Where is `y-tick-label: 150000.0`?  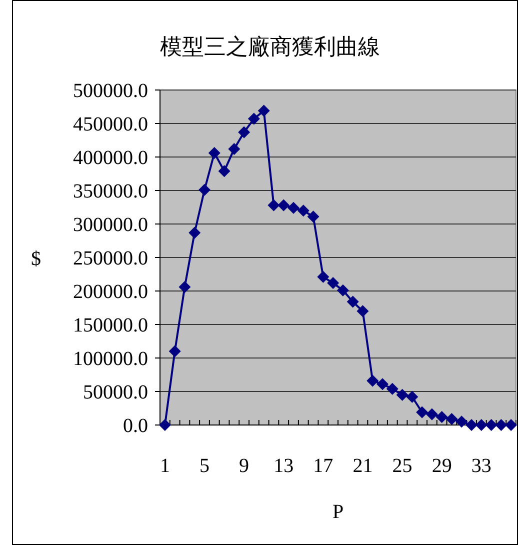 y-tick-label: 150000.0 is located at coordinates (110, 325).